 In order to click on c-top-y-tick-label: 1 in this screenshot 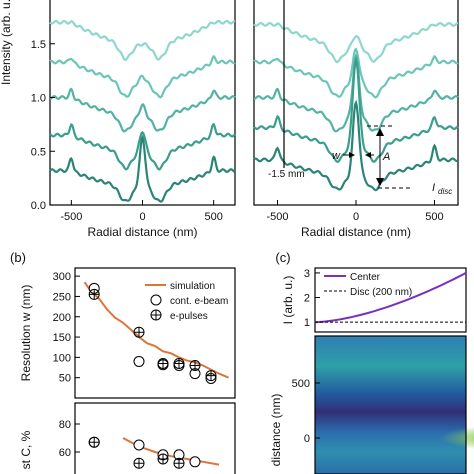, I will do `click(307, 323)`.